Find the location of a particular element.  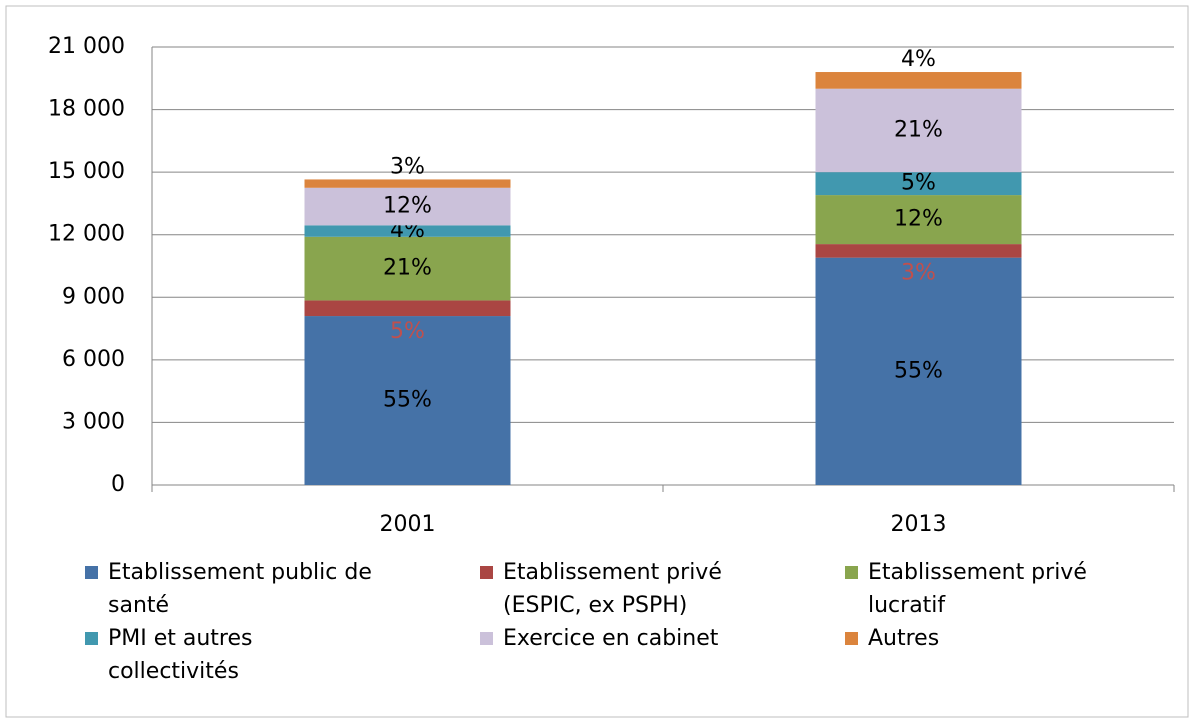

legend-item: Autres is located at coordinates (995, 638).